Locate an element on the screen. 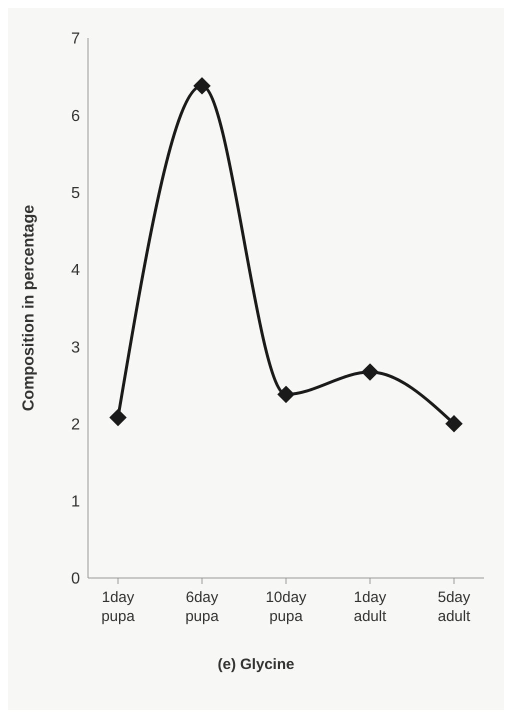  y-axis-title: Composition in percentage is located at coordinates (29, 308).